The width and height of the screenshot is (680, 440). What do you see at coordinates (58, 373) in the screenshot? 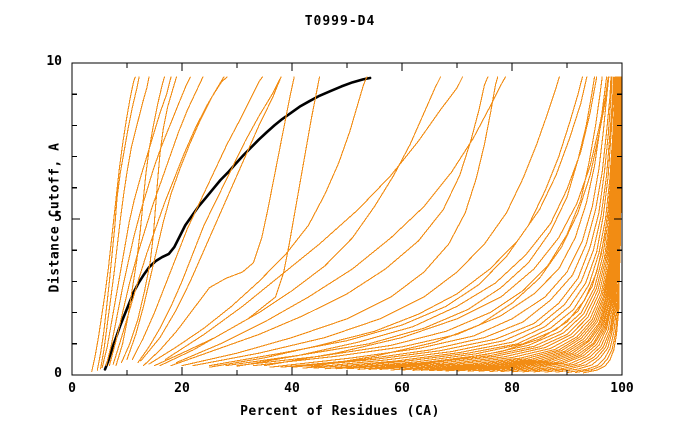
I see `y-tick-label: 0` at bounding box center [58, 373].